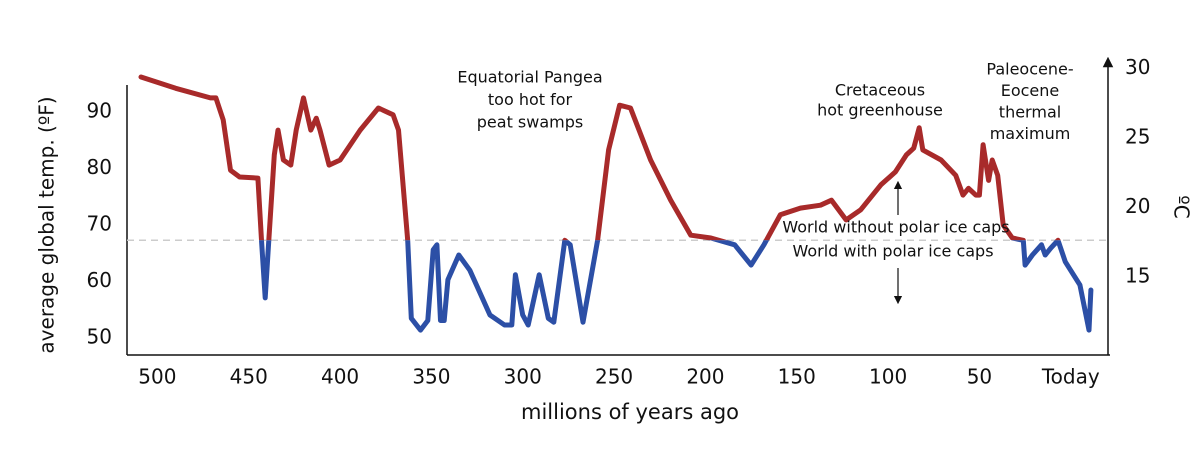 The width and height of the screenshot is (1200, 452). I want to click on y-tick-label: 70, so click(99, 224).